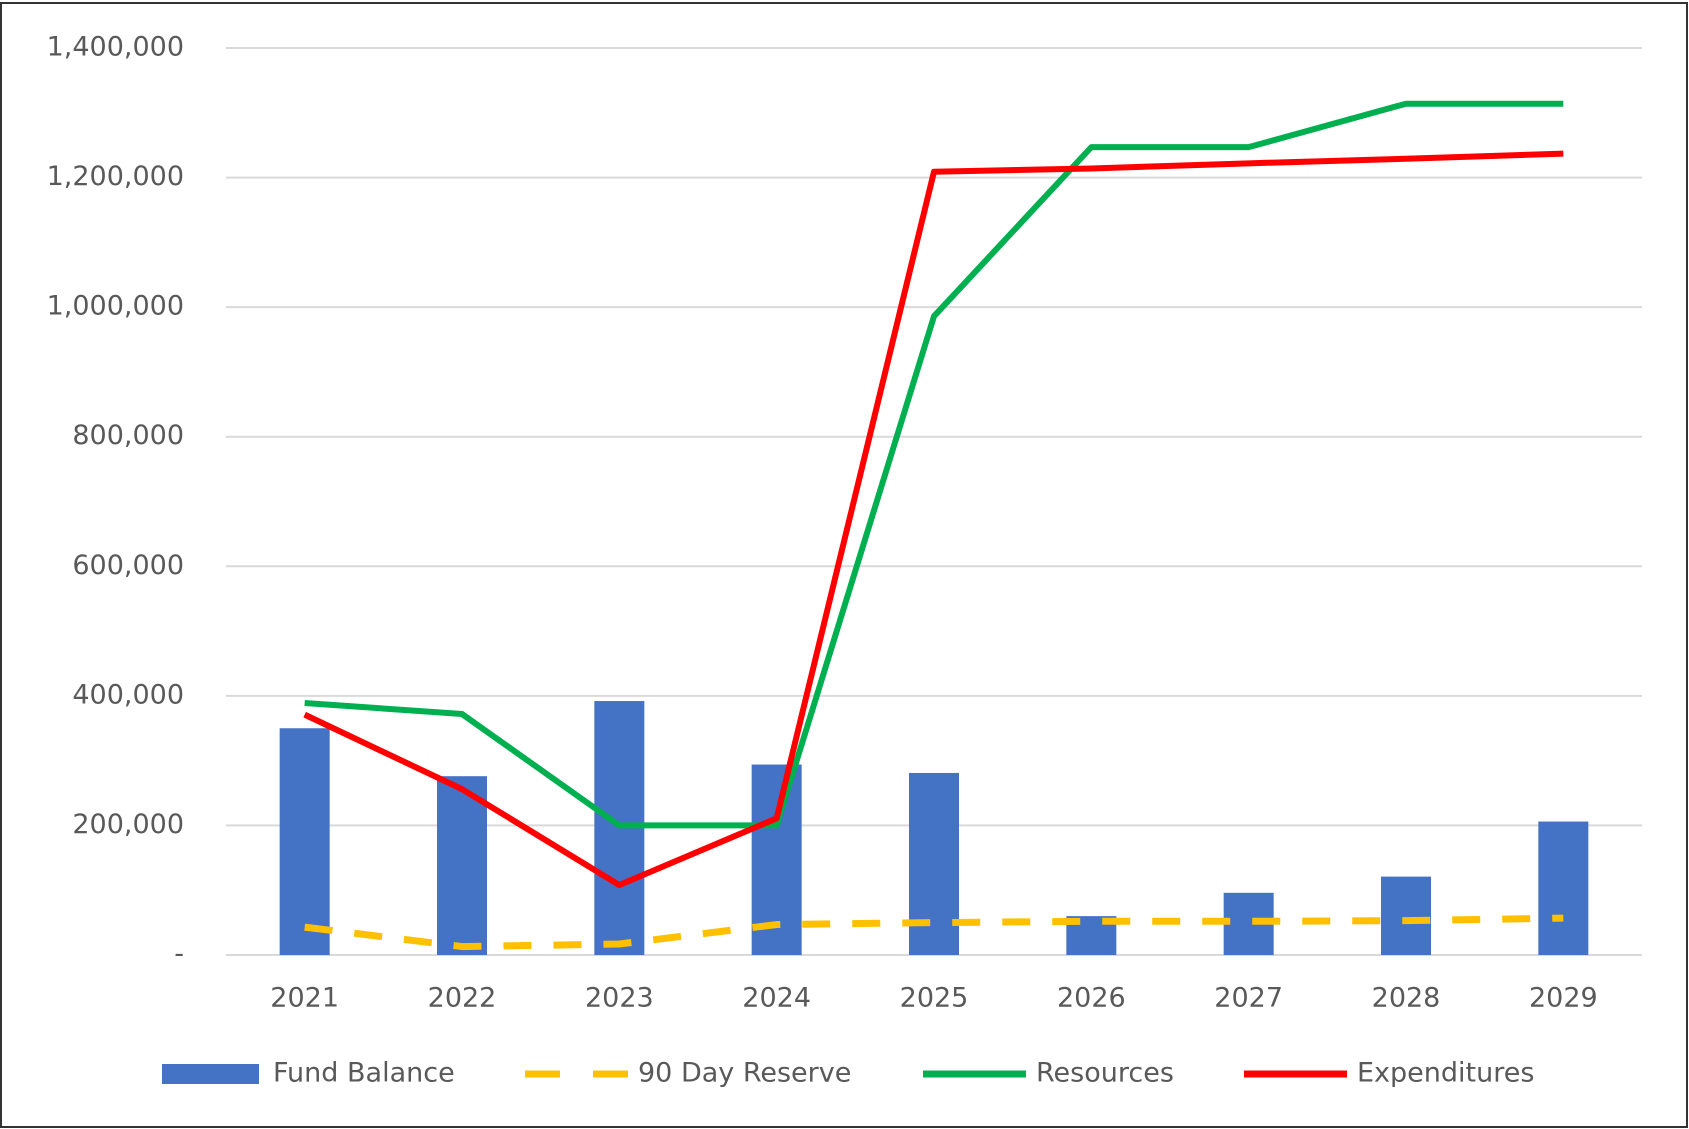 This screenshot has height=1129, width=1689. I want to click on line-series, so click(934, 932).